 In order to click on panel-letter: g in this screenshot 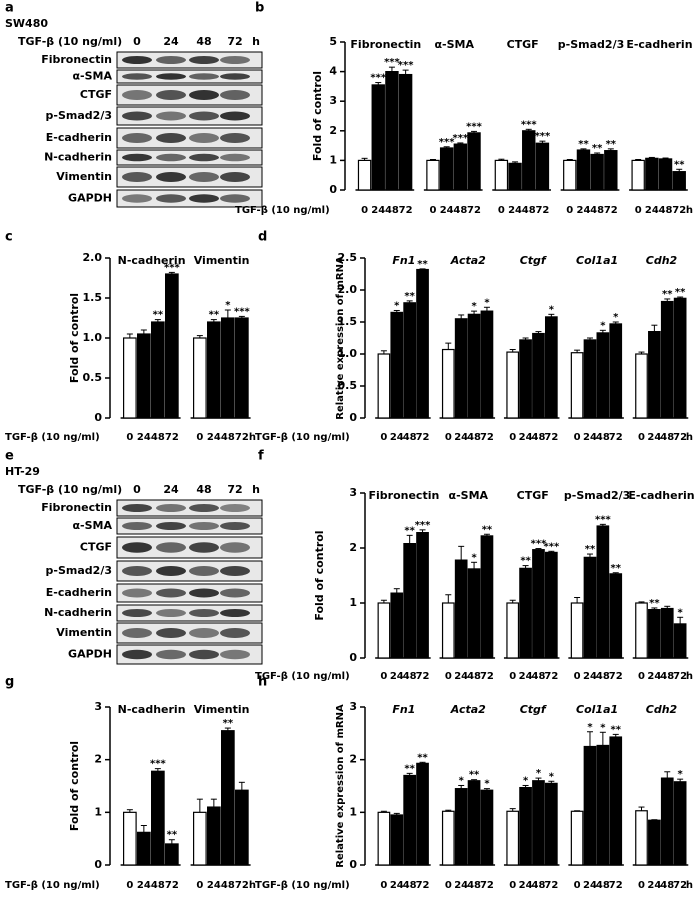, I will do `click(9, 682)`.